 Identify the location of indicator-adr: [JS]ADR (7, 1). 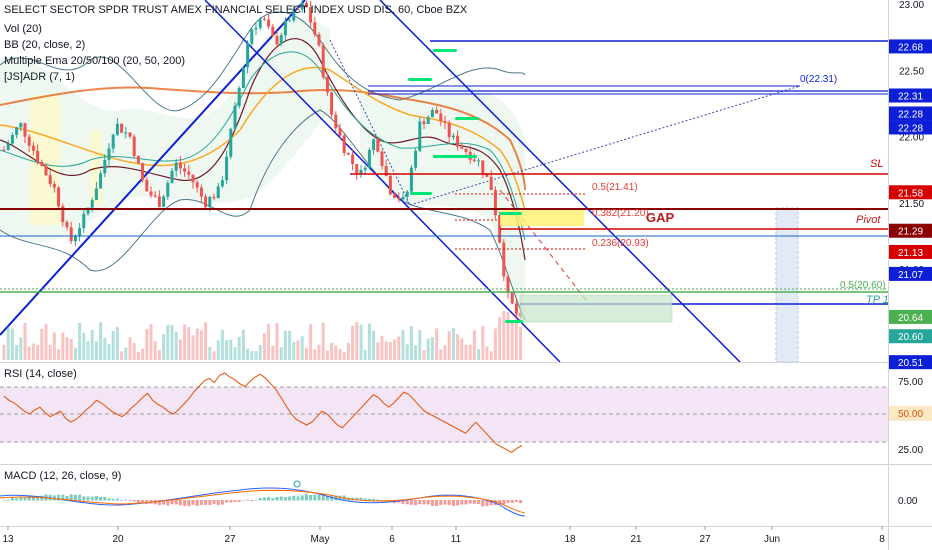
(39, 77).